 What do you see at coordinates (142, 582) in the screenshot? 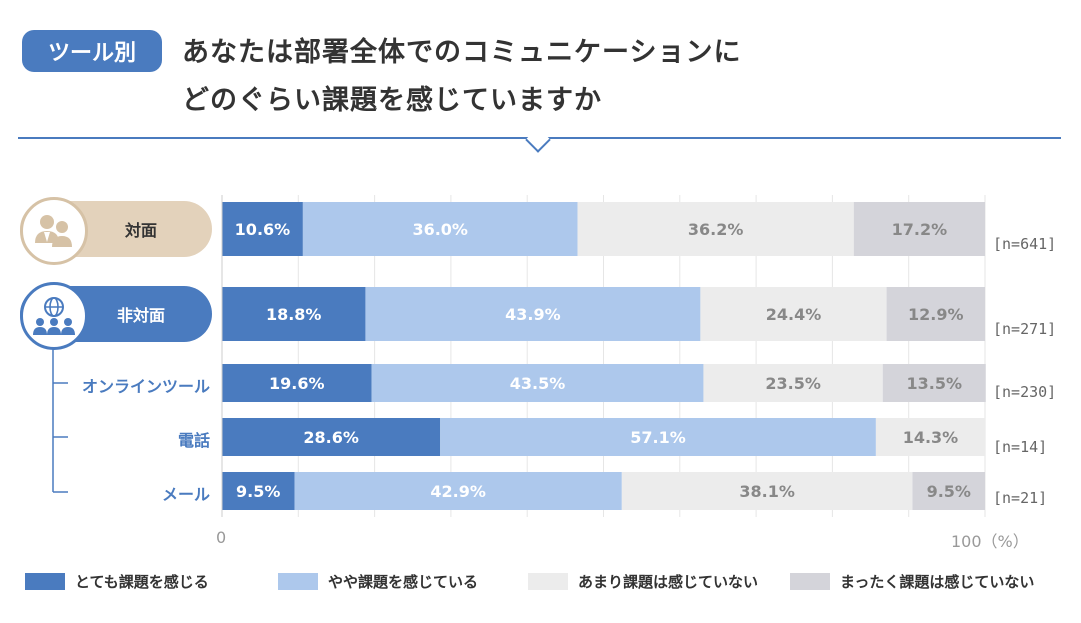
I see `legend-label-strong: とても課題を感じる` at bounding box center [142, 582].